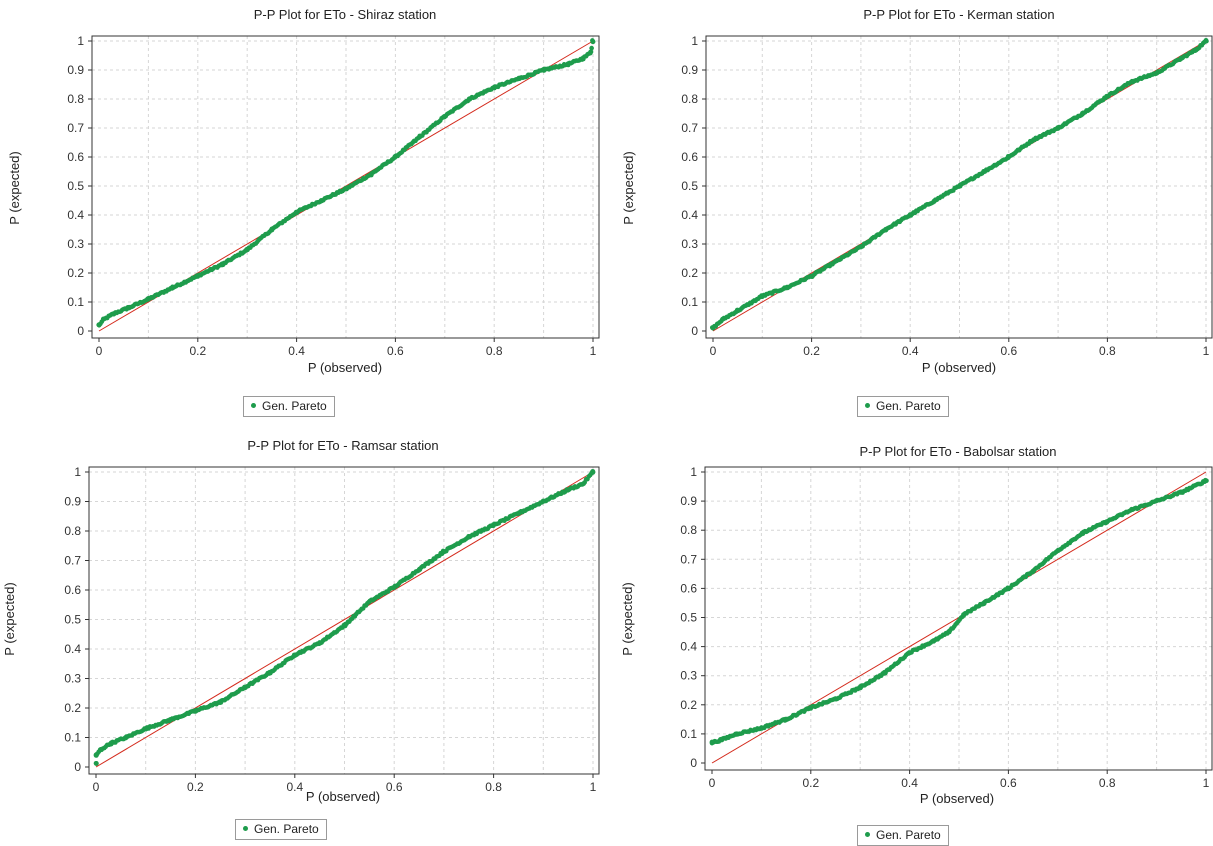 Image resolution: width=1213 pixels, height=846 pixels. What do you see at coordinates (689, 128) in the screenshot?
I see `y-tick-label: 0.7` at bounding box center [689, 128].